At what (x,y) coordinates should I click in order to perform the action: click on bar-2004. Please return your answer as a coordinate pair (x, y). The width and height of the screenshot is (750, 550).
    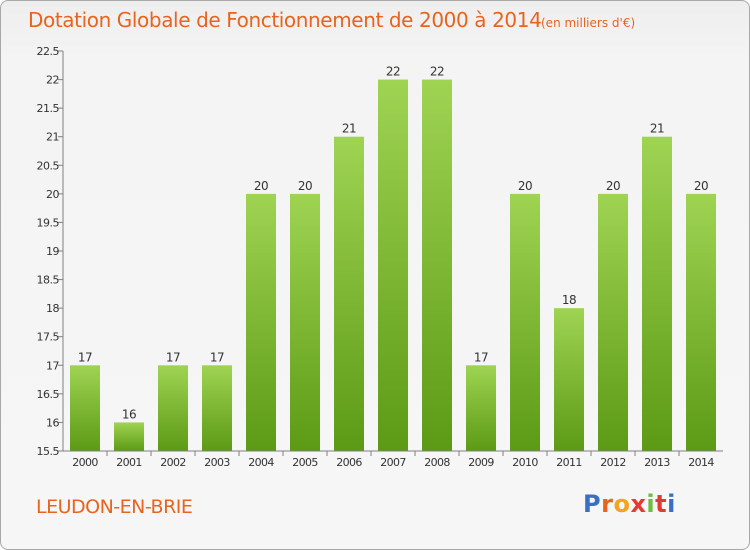
    Looking at the image, I should click on (261, 322).